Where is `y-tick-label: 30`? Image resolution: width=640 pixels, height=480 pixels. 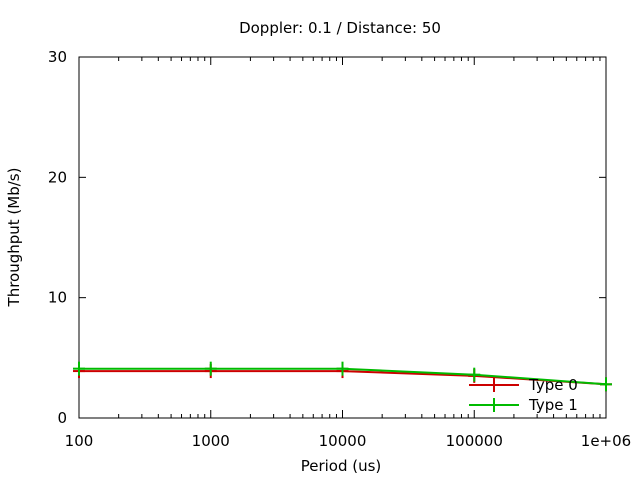
y-tick-label: 30 is located at coordinates (57, 57).